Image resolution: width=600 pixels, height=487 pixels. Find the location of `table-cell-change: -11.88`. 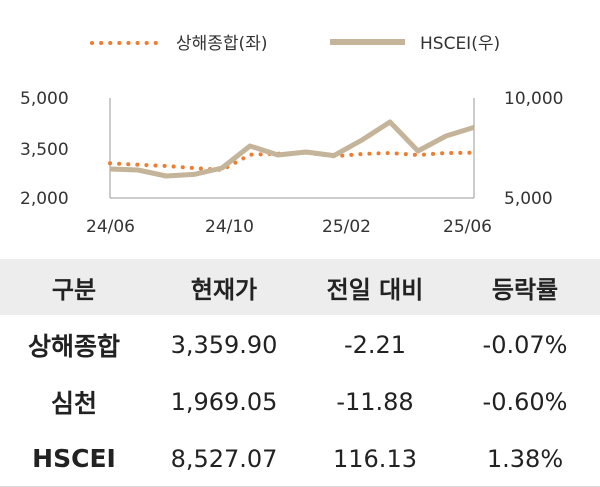

table-cell-change: -11.88 is located at coordinates (375, 401).